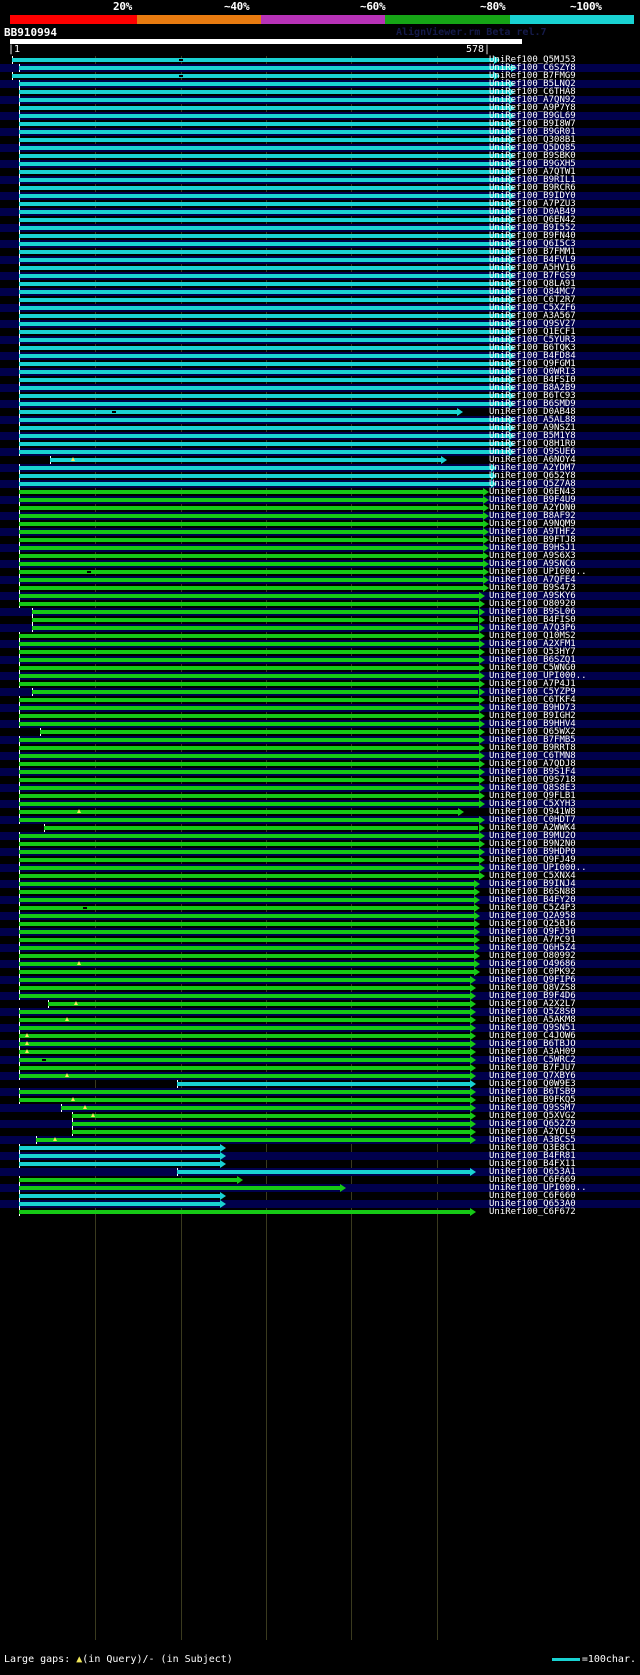  I want to click on hit-label: UniRef100_B4FY20, so click(532, 900).